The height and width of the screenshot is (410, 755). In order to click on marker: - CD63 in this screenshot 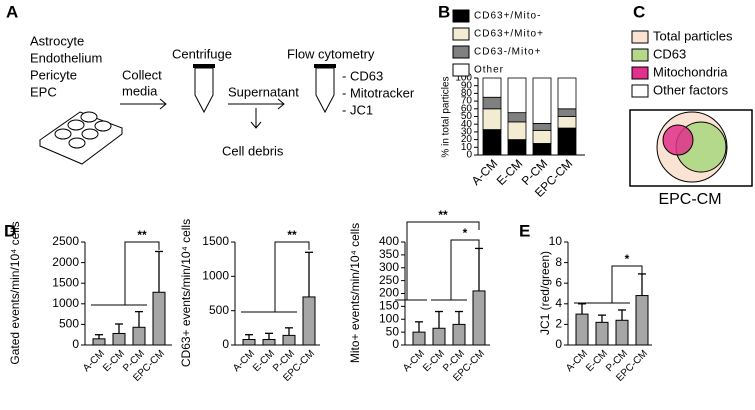, I will do `click(362, 75)`.